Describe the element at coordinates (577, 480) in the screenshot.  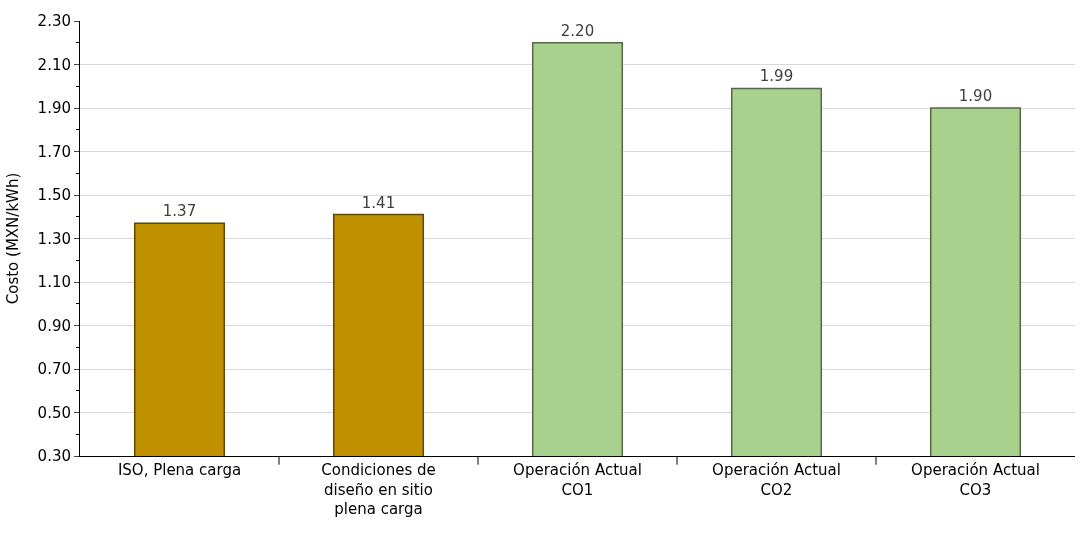
I see `x-tick-label: Operación Actual CO1` at that location.